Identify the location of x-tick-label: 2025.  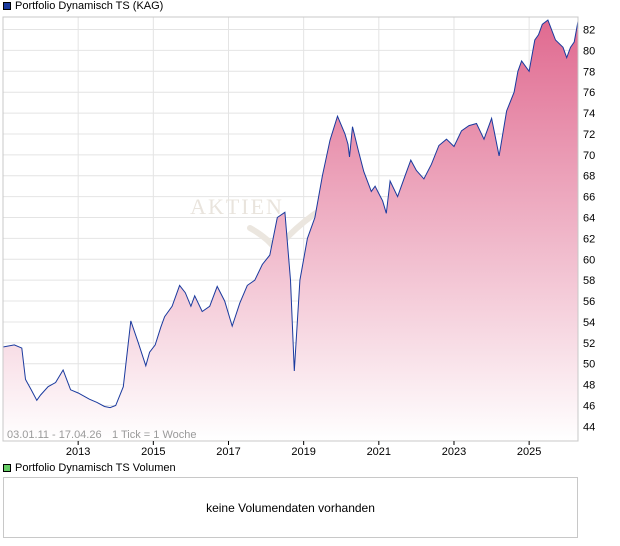
(529, 452).